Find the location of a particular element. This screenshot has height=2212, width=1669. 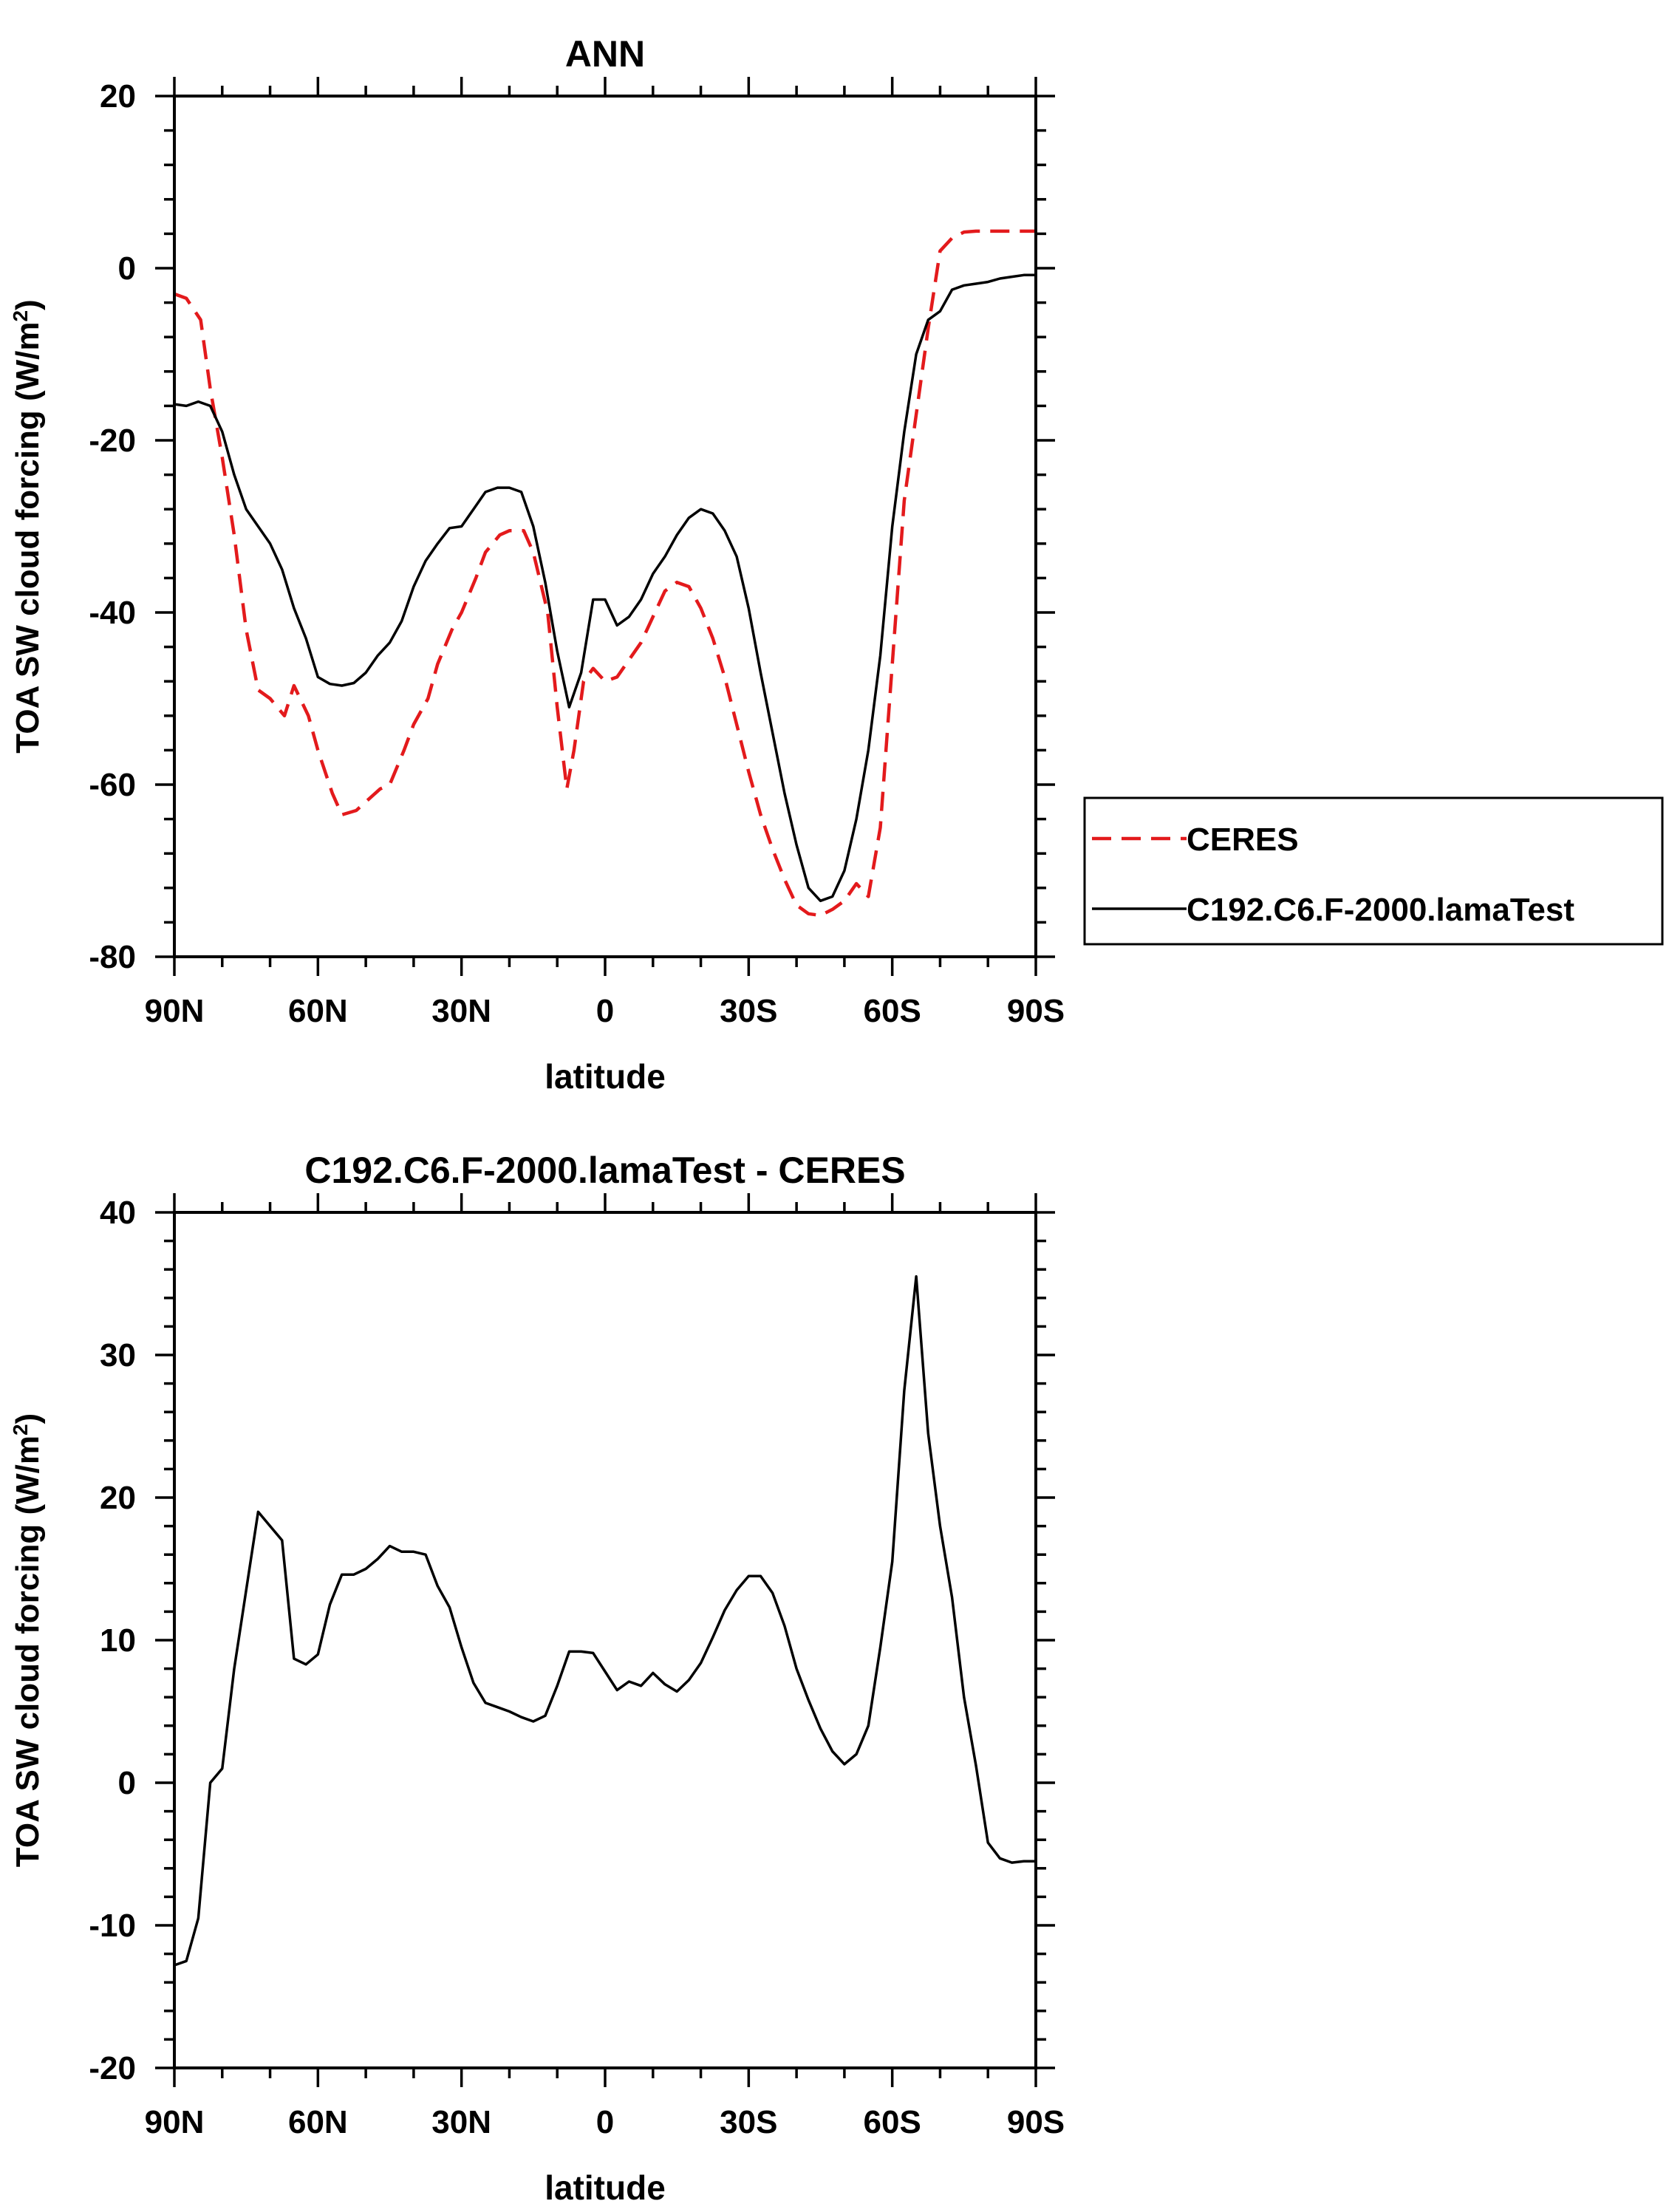

y-tick-label: -10 is located at coordinates (112, 1926).